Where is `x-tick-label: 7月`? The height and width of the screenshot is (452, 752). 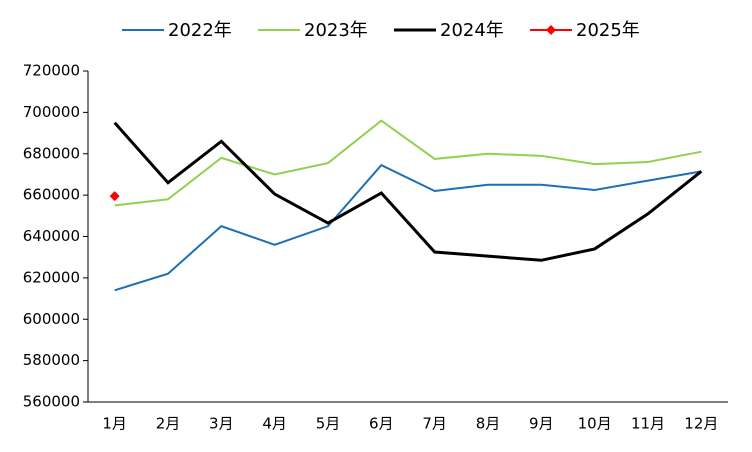
x-tick-label: 7月 is located at coordinates (434, 424).